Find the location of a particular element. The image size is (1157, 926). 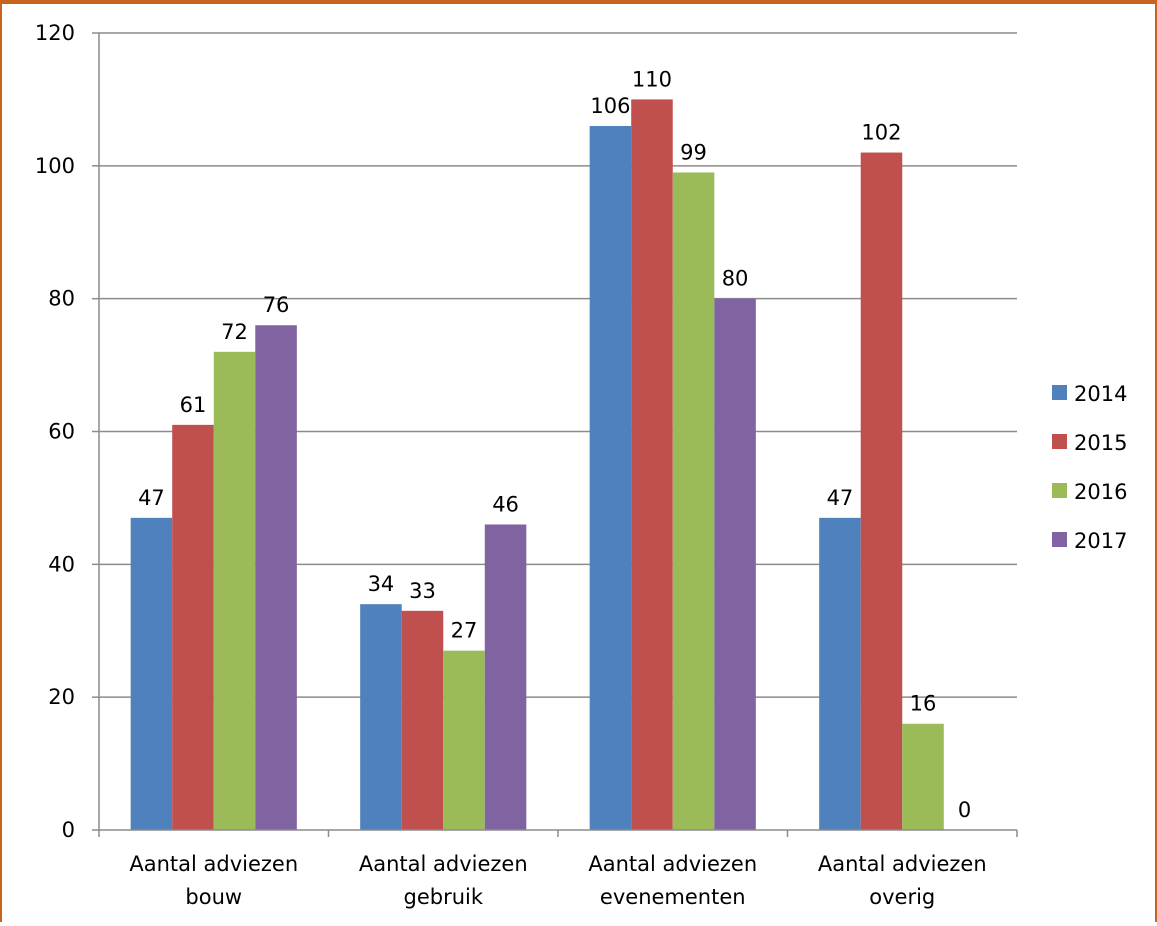

data-label: 27 is located at coordinates (464, 631).